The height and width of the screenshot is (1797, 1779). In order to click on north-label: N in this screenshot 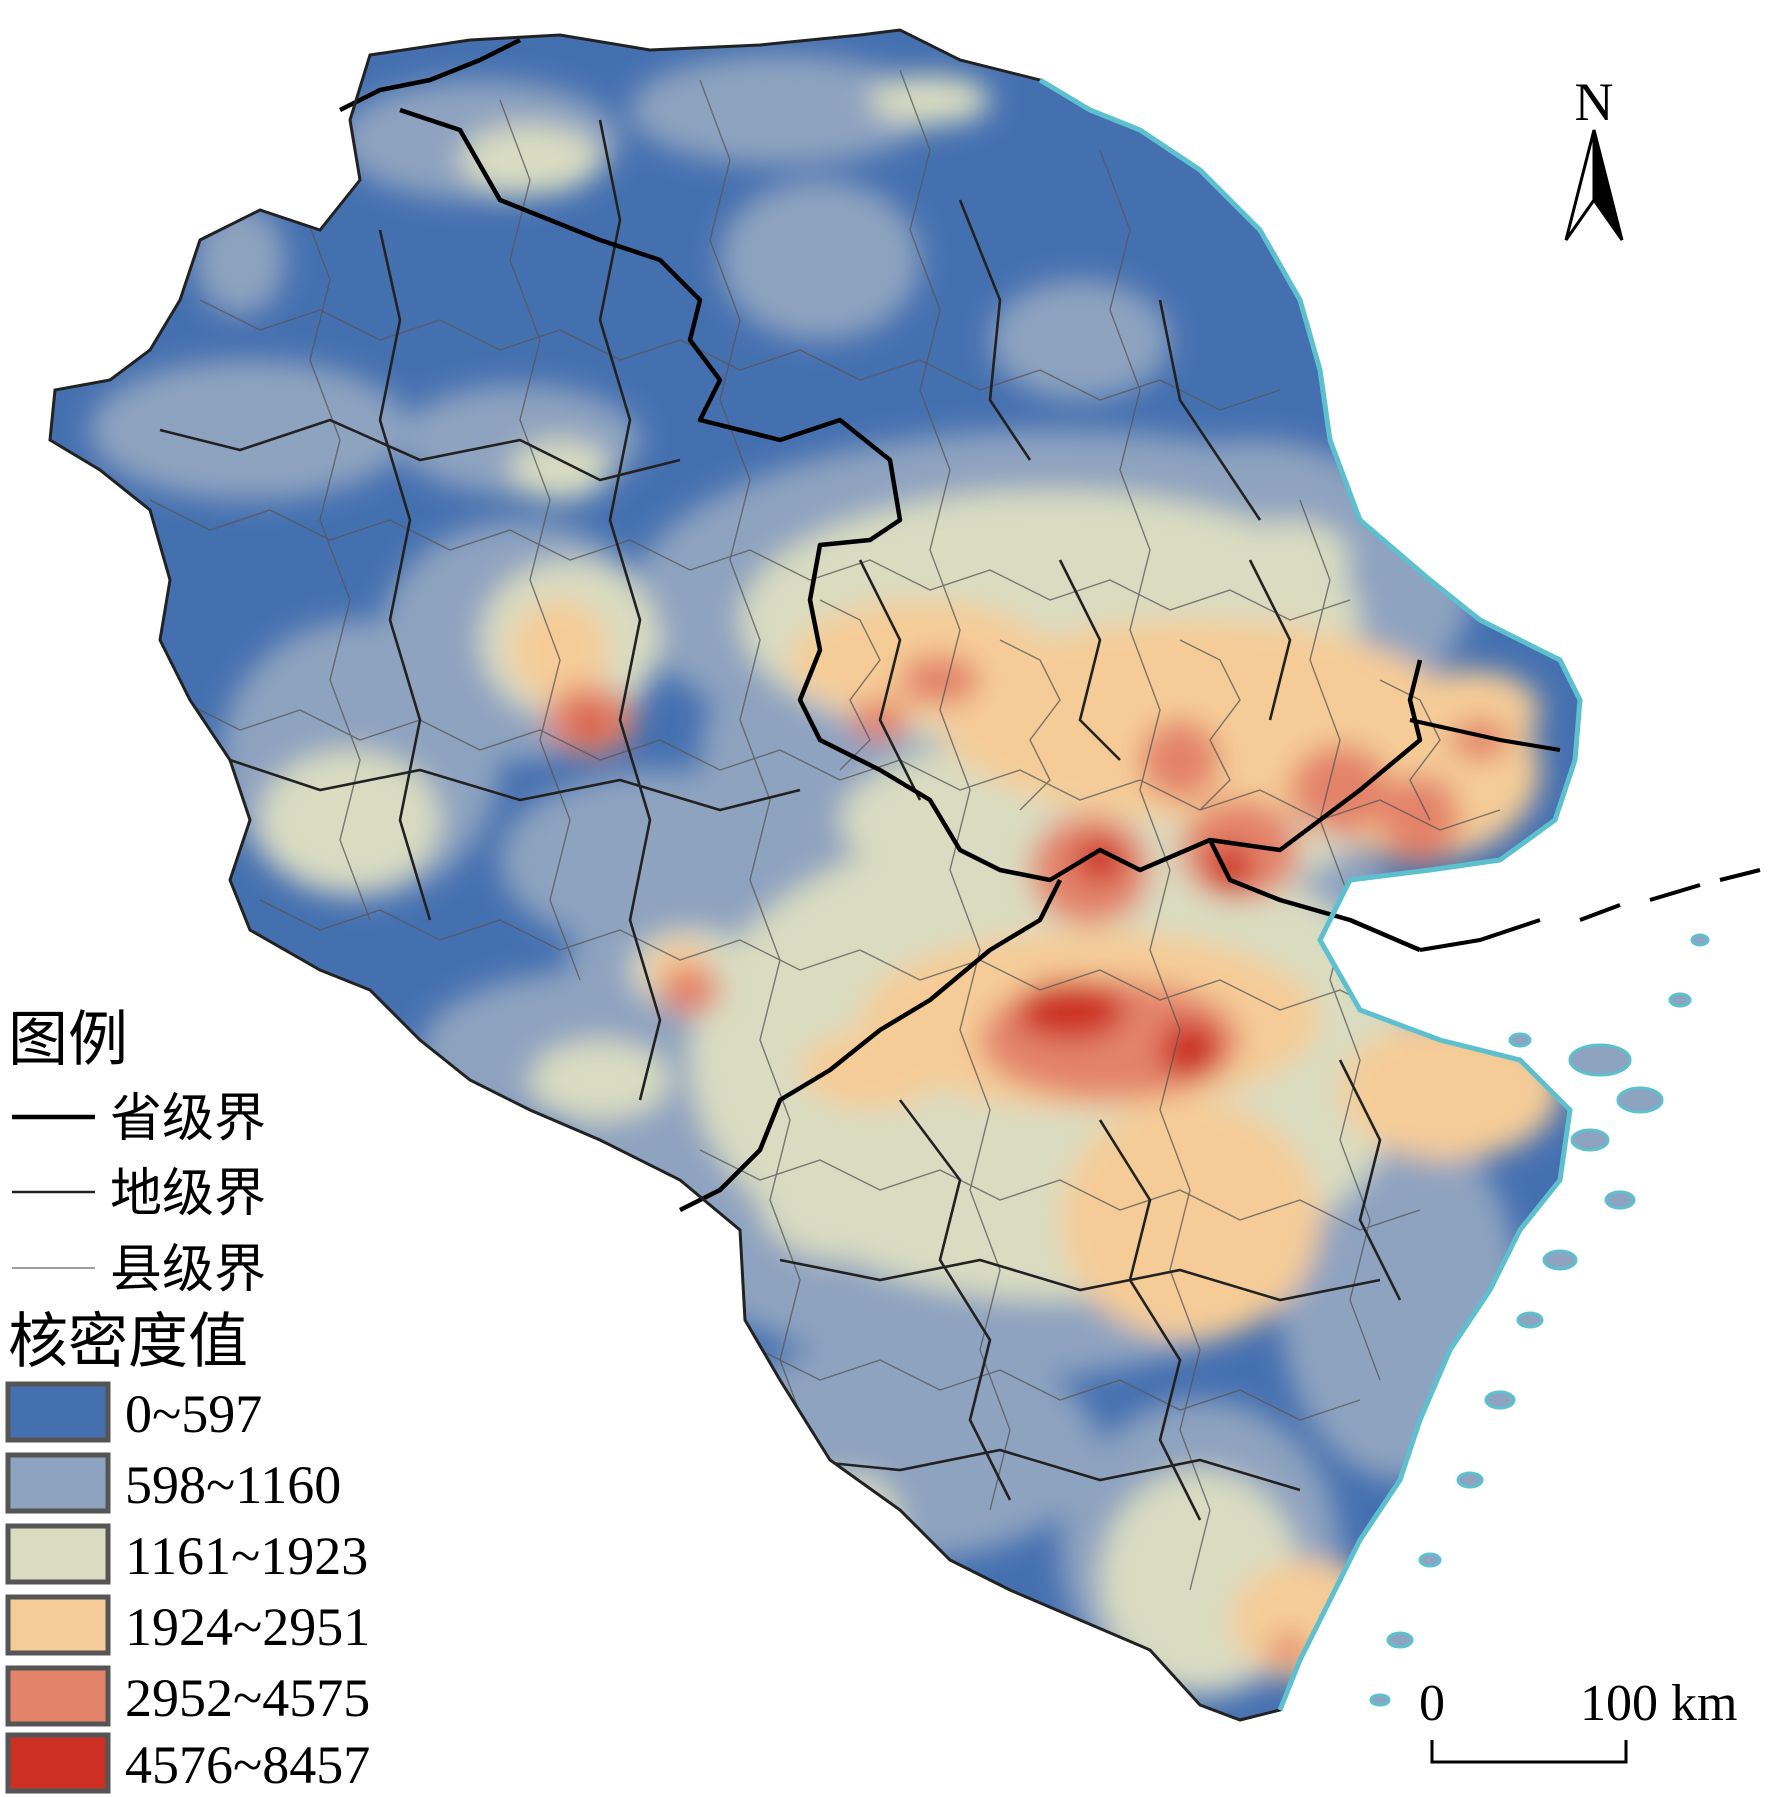, I will do `click(1594, 102)`.